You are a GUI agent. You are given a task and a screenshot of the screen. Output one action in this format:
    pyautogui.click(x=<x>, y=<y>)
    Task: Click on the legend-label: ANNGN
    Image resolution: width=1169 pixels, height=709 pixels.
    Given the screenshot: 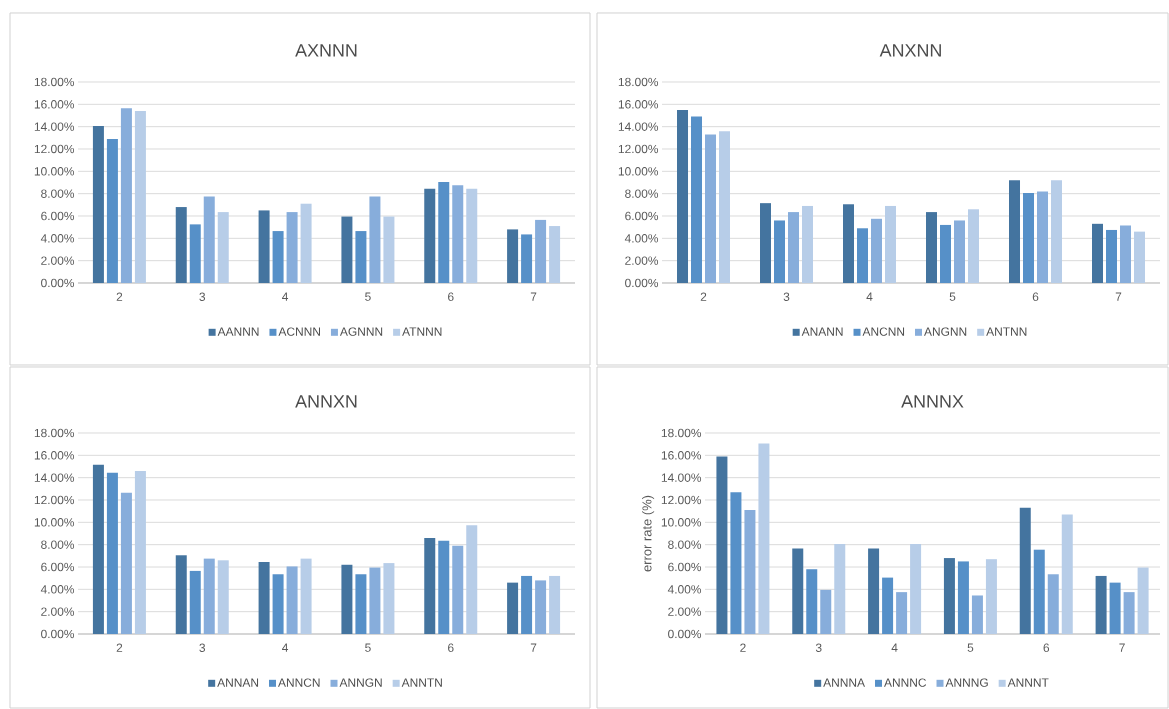 What is the action you would take?
    pyautogui.click(x=360, y=682)
    